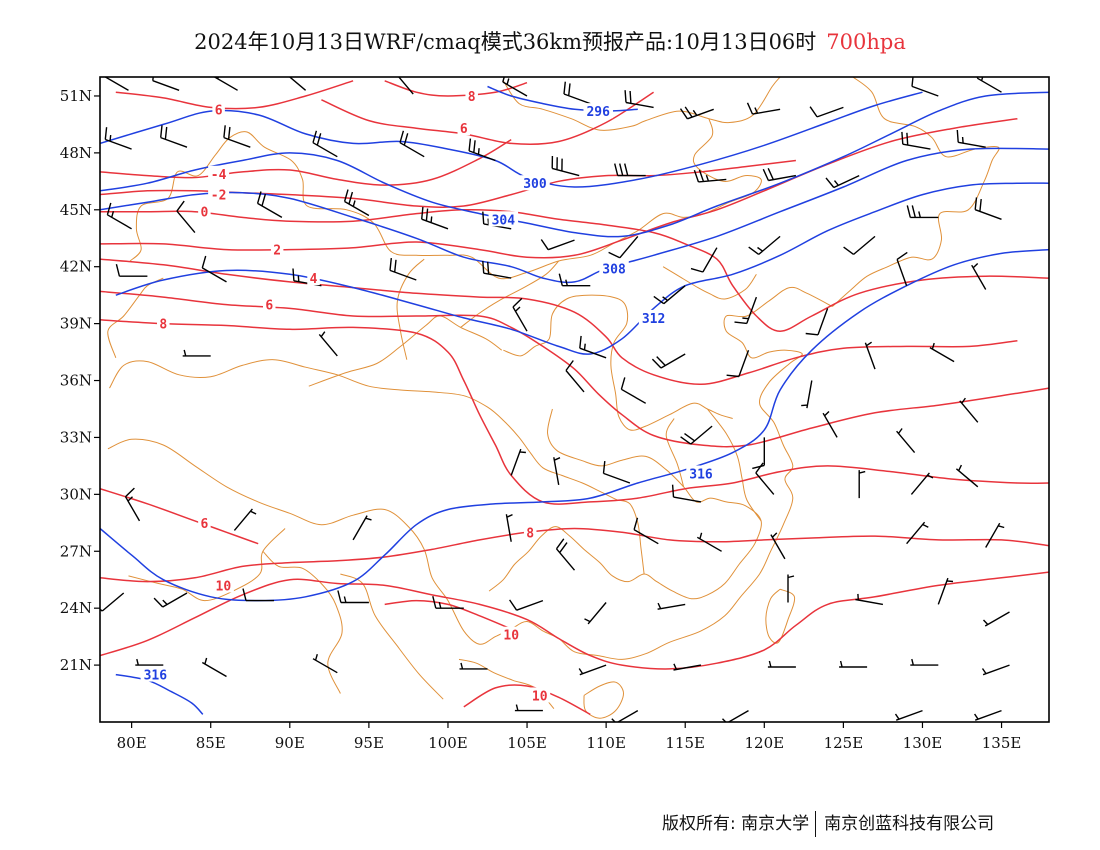 Image resolution: width=1100 pixels, height=850 pixels. I want to click on lat-tick-label: 36N, so click(76, 381).